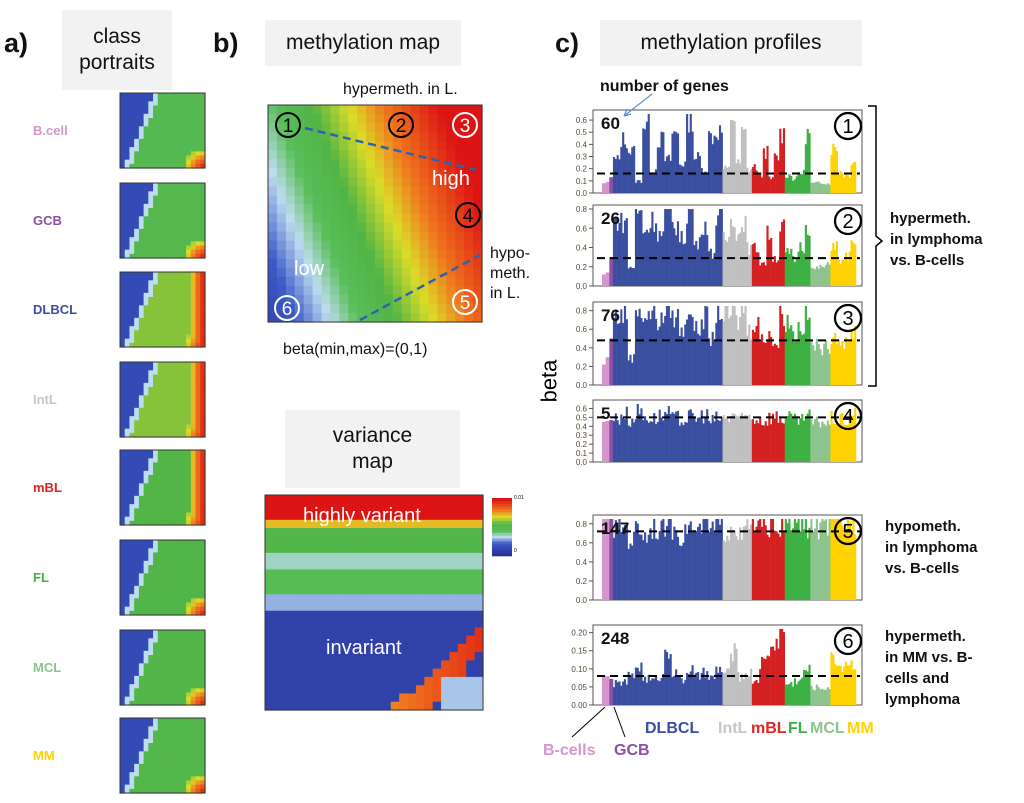 The image size is (1024, 803). I want to click on panel-b-label: b), so click(226, 43).